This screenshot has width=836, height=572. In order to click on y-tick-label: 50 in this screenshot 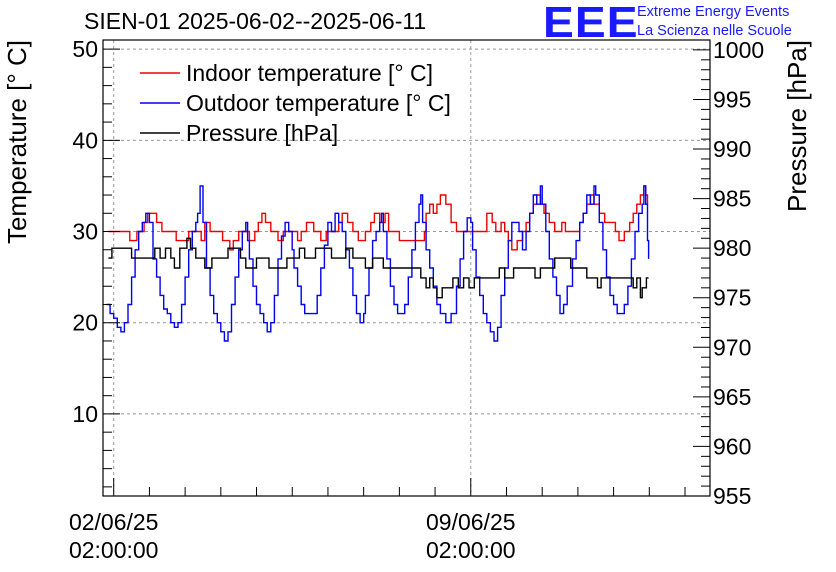, I will do `click(85, 49)`.